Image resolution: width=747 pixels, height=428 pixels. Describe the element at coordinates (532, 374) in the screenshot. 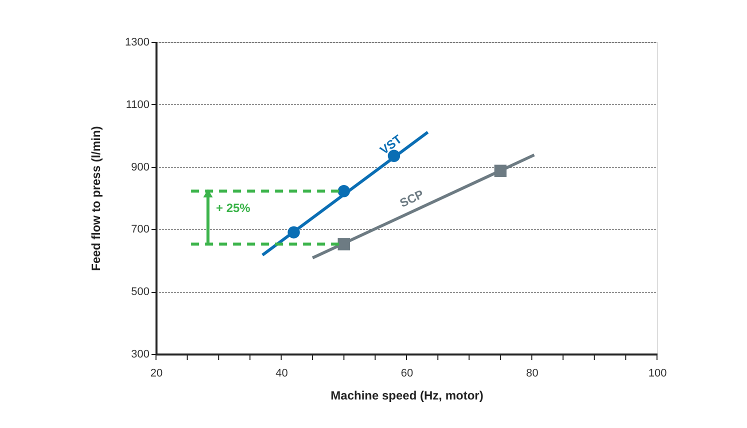

I see `x-tick-label: 80` at that location.